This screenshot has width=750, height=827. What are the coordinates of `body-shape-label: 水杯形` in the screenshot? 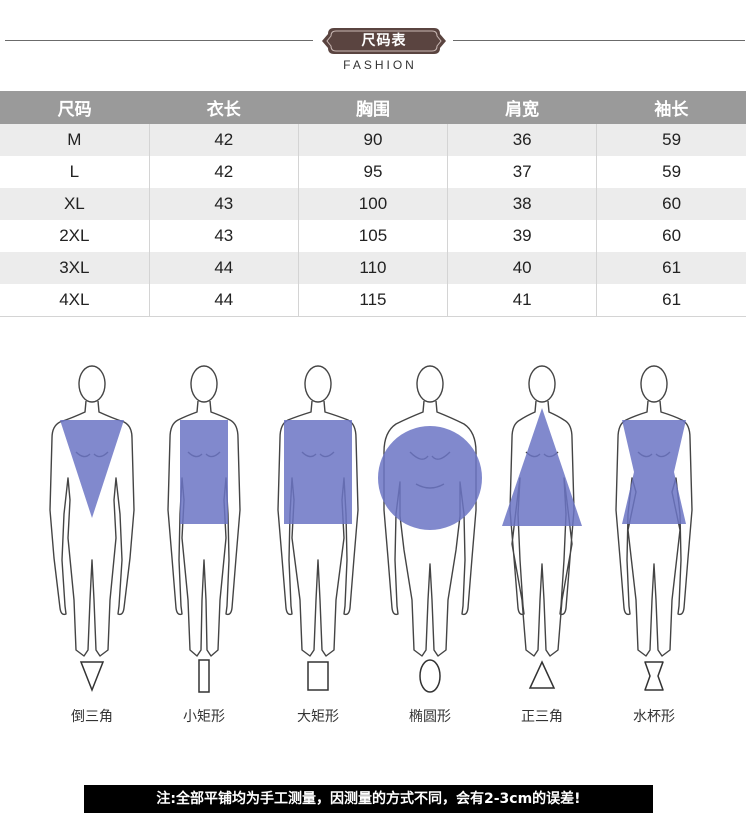 It's located at (654, 717).